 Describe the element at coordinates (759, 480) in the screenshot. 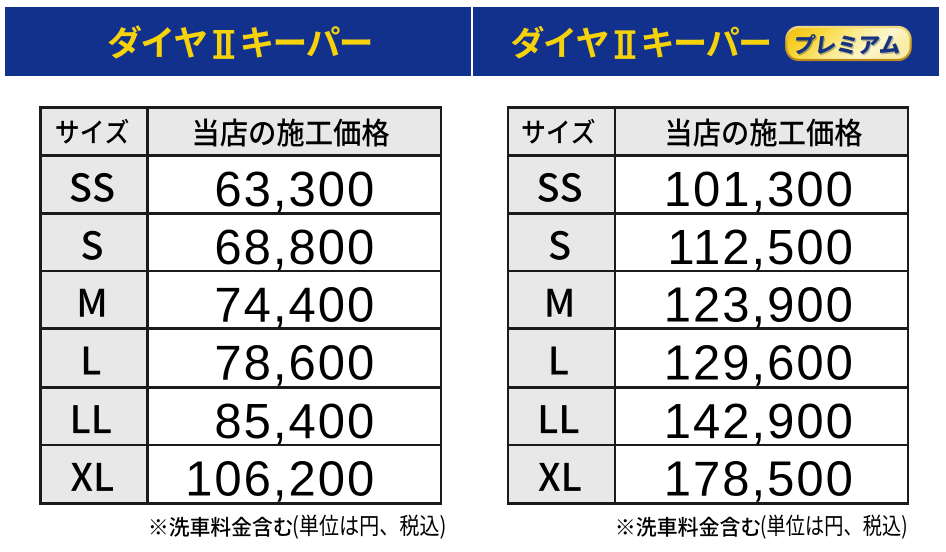

I see `svg-text: 178,500` at that location.